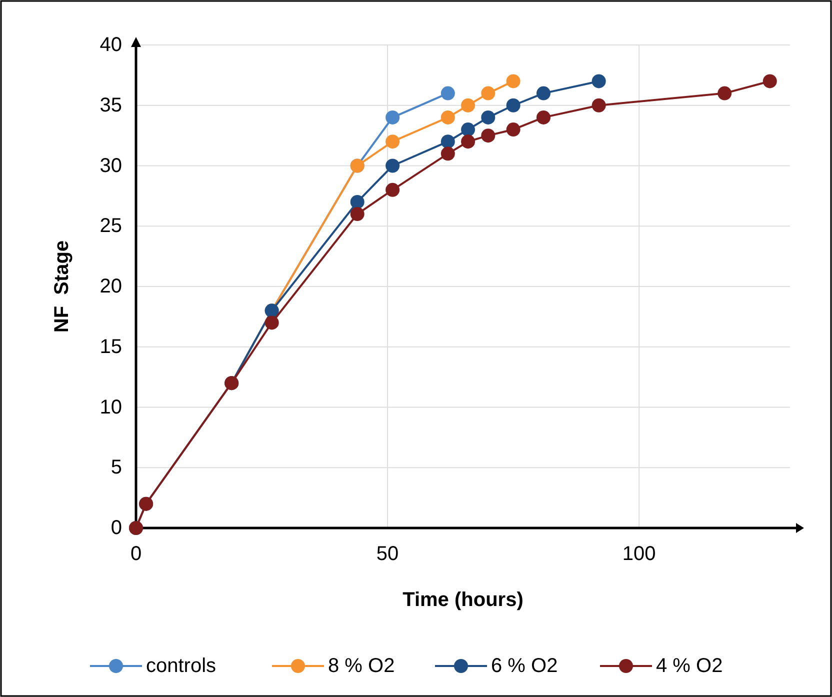 Image resolution: width=832 pixels, height=697 pixels. I want to click on y-tick-label: 10, so click(111, 407).